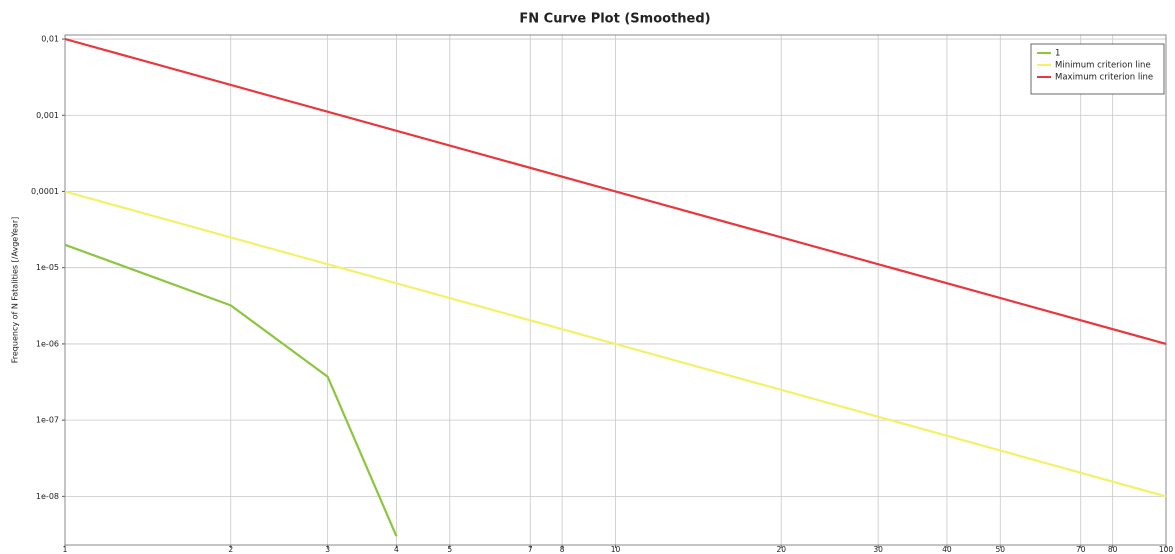 This screenshot has height=554, width=1175. I want to click on x-tick-label: 1, so click(65, 549).